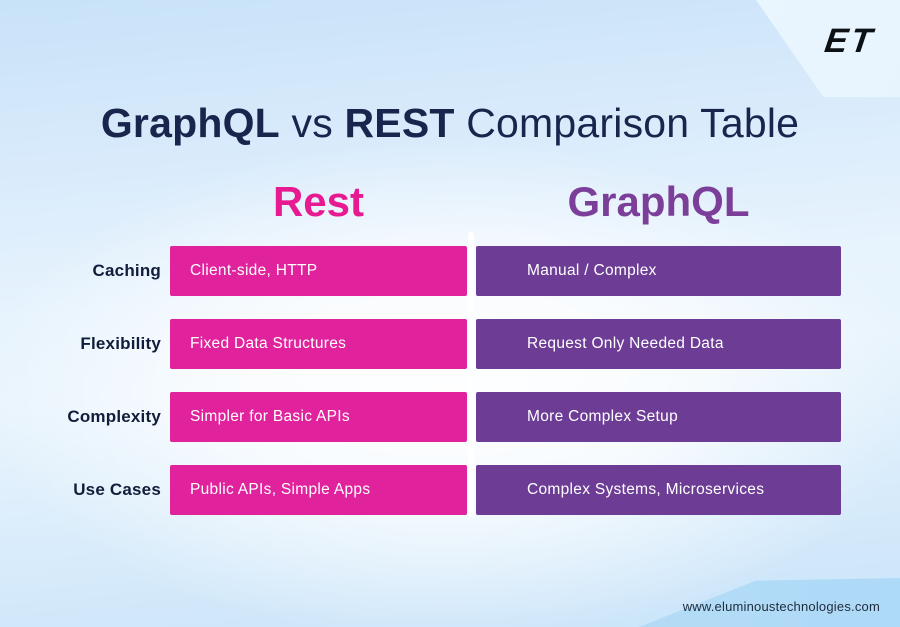 This screenshot has height=627, width=900. What do you see at coordinates (318, 201) in the screenshot?
I see `column-header-rest: Rest` at bounding box center [318, 201].